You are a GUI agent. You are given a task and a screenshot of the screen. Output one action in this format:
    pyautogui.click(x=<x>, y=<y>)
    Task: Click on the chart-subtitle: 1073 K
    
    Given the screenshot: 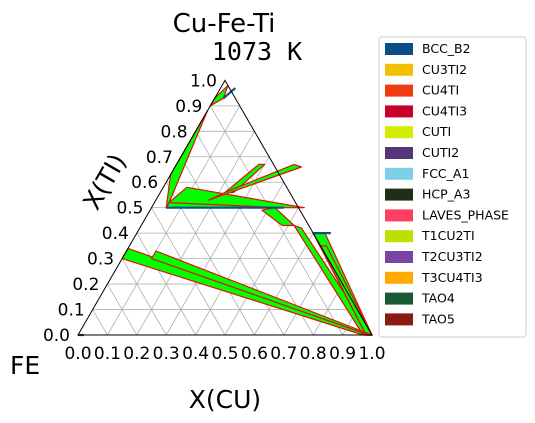 What is the action you would take?
    pyautogui.click(x=257, y=51)
    